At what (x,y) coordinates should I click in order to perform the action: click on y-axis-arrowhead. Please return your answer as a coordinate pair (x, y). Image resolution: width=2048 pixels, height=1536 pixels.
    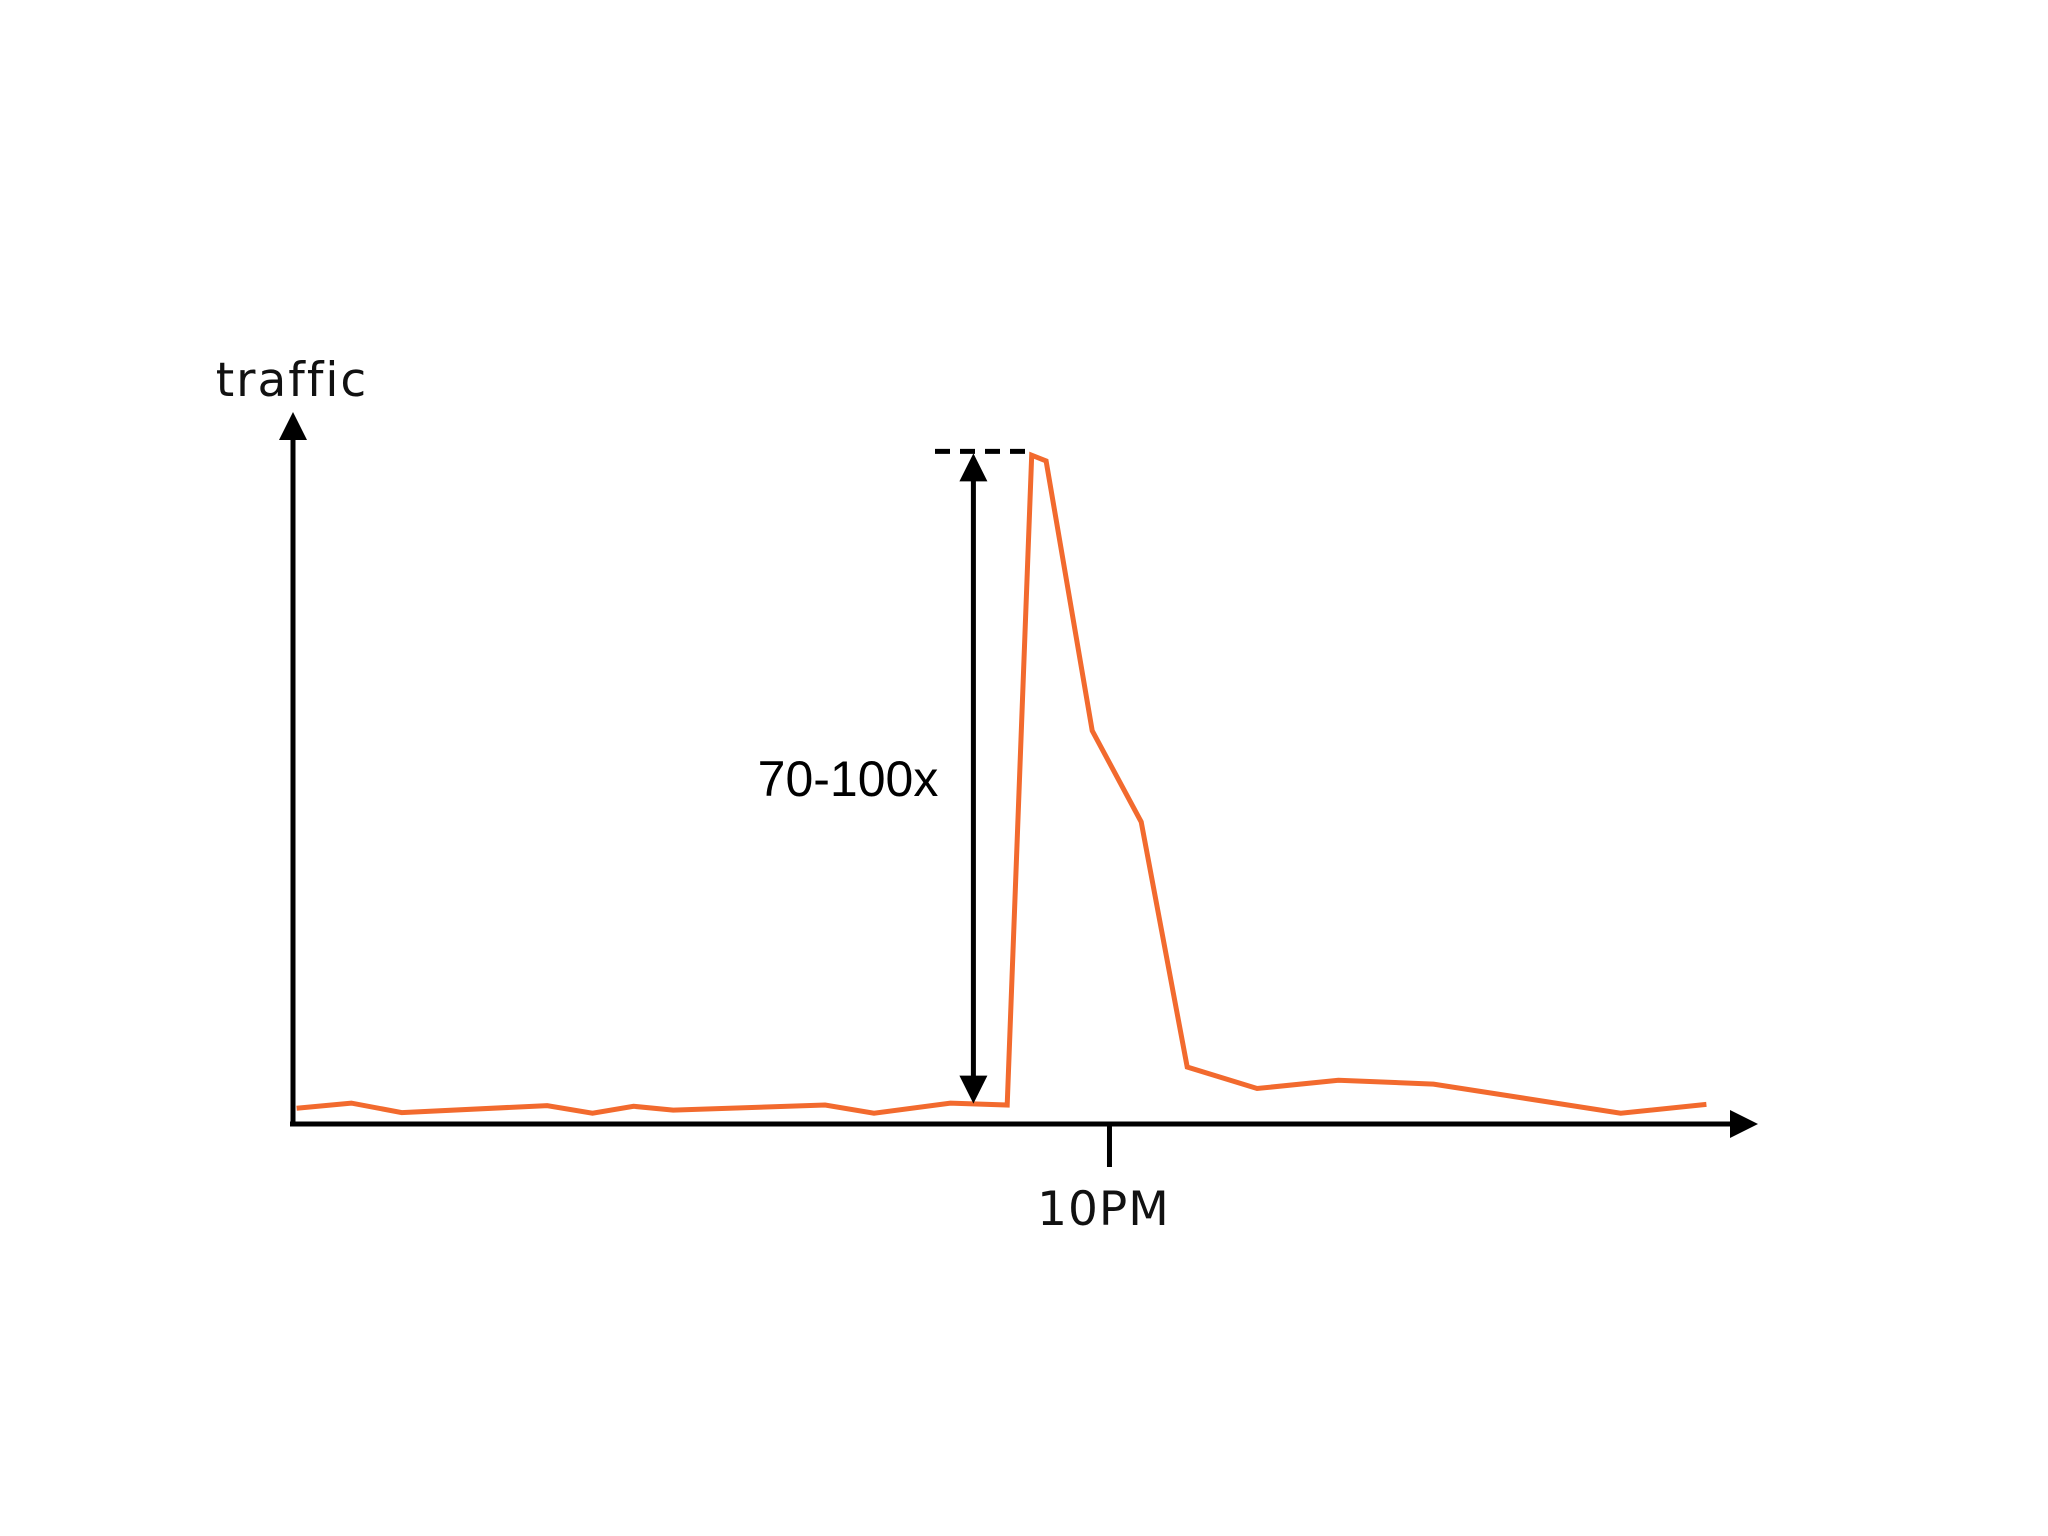
    Looking at the image, I should click on (293, 426).